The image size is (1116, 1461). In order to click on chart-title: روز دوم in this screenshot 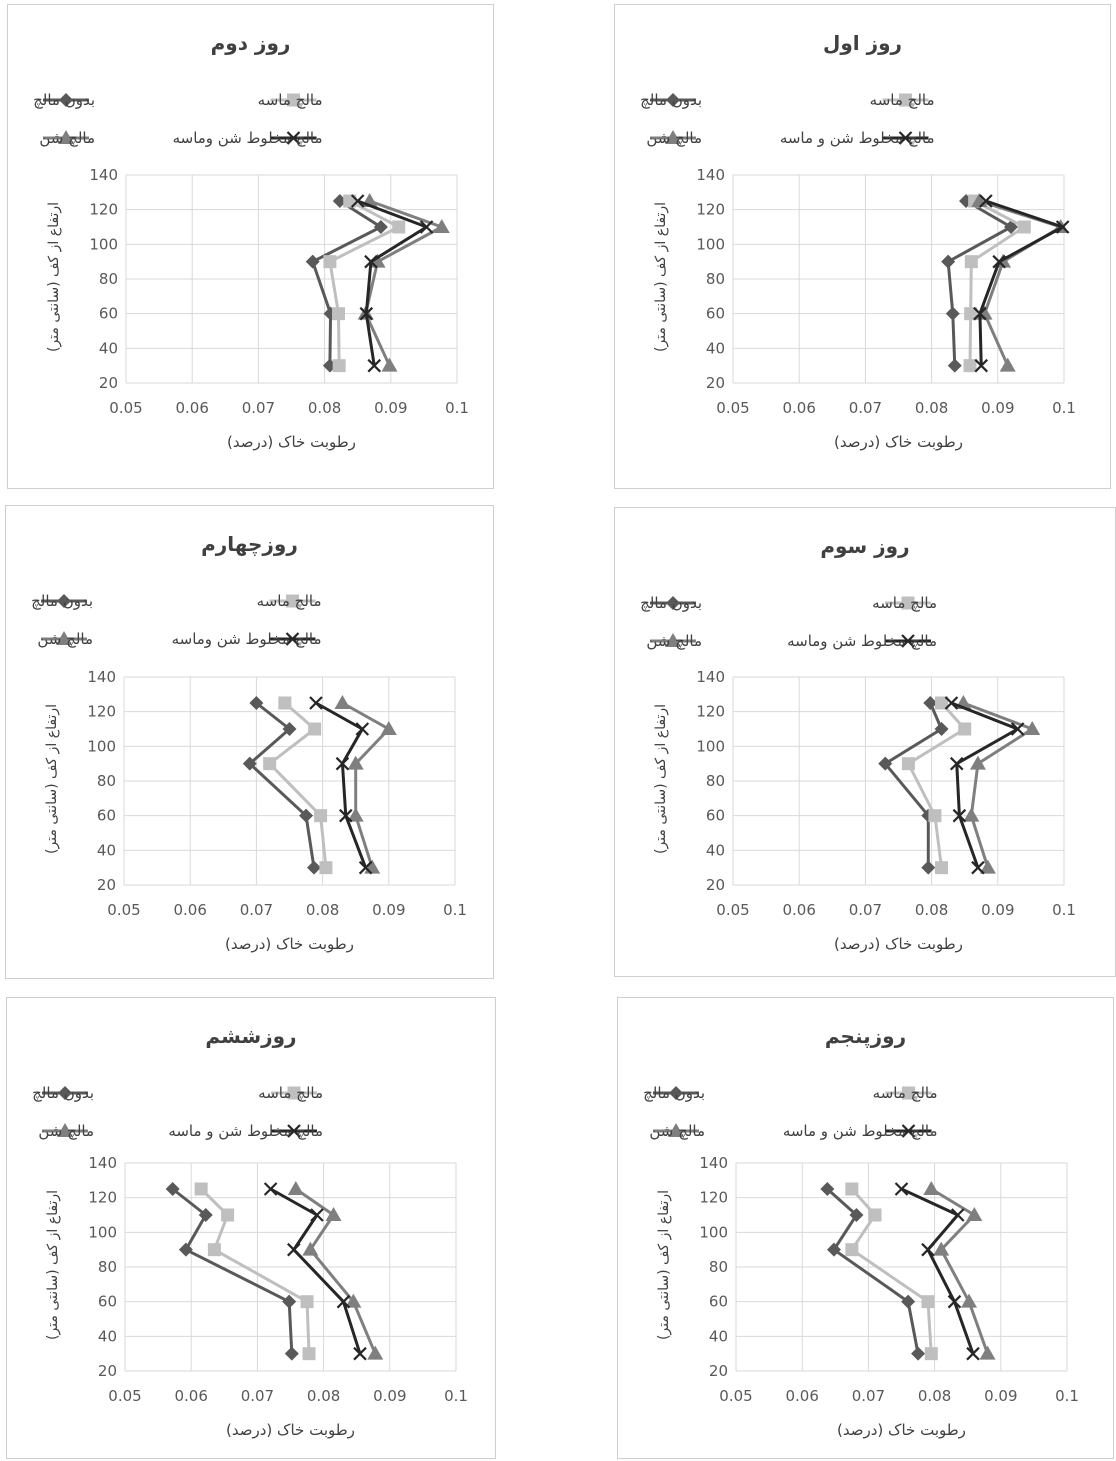, I will do `click(250, 43)`.